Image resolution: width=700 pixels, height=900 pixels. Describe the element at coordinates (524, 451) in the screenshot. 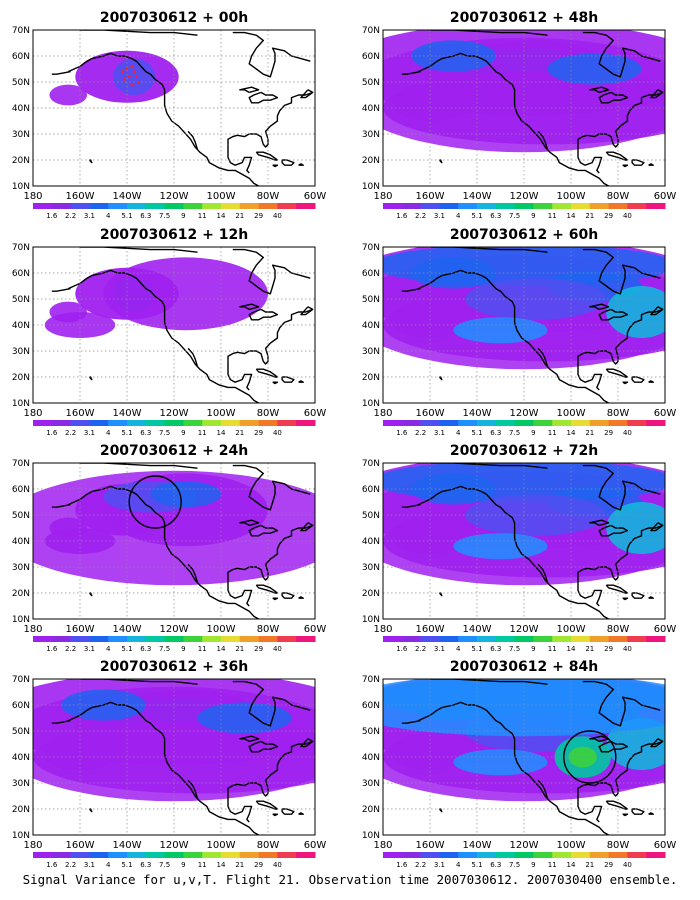

I see `panel-title: 2007030612 + 72h` at that location.